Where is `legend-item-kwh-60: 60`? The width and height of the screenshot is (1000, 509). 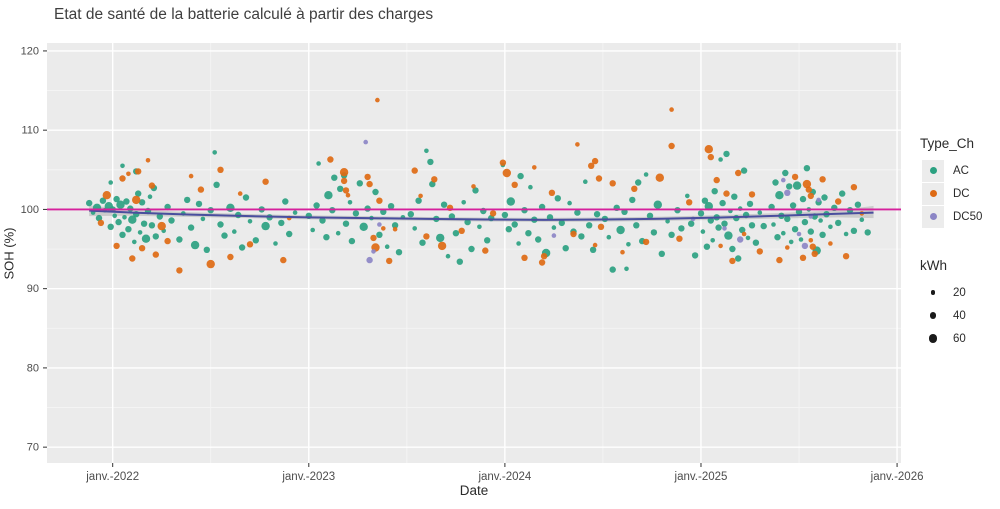
legend-item-kwh-60: 60 is located at coordinates (959, 338).